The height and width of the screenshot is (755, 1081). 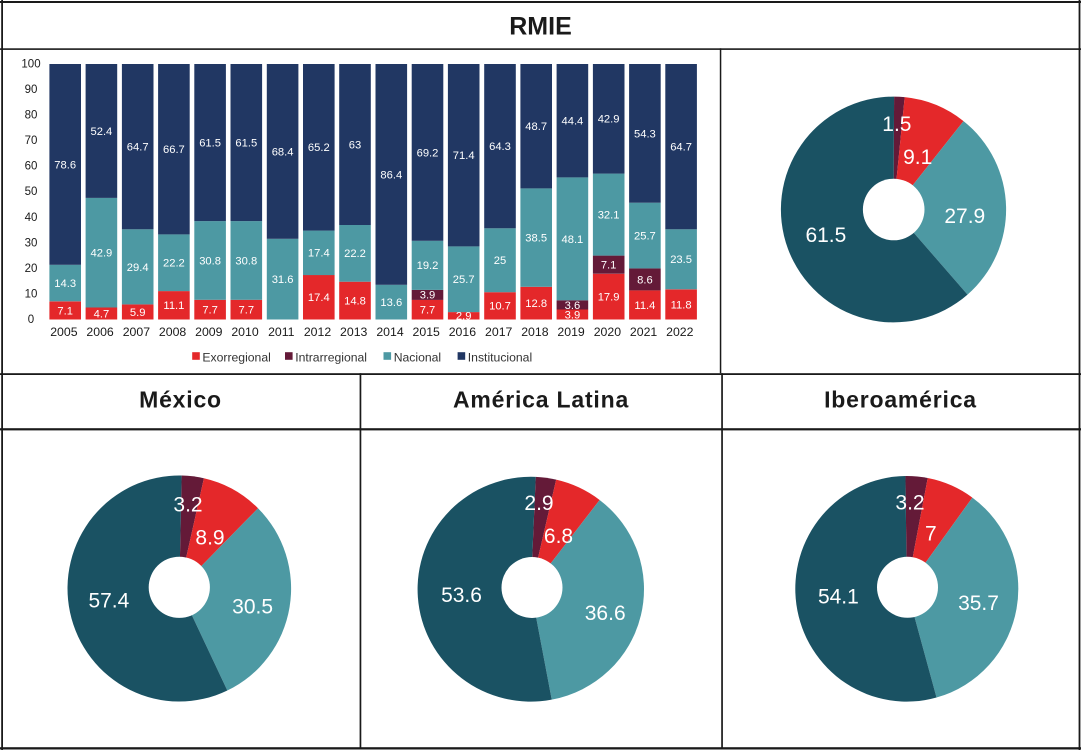 I want to click on svg-text: 86.4, so click(x=391, y=175).